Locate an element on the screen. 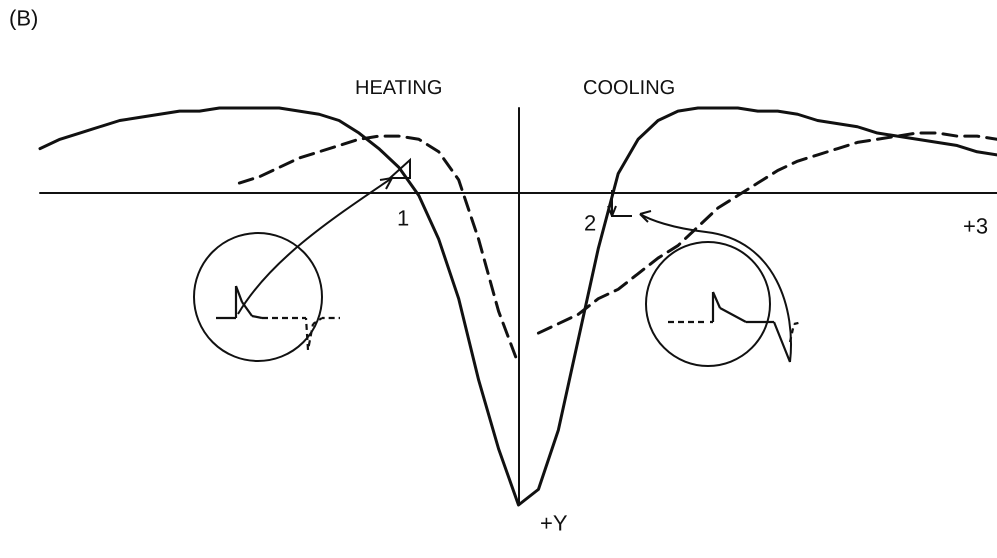 The height and width of the screenshot is (558, 997). annotation: +3 is located at coordinates (975, 226).